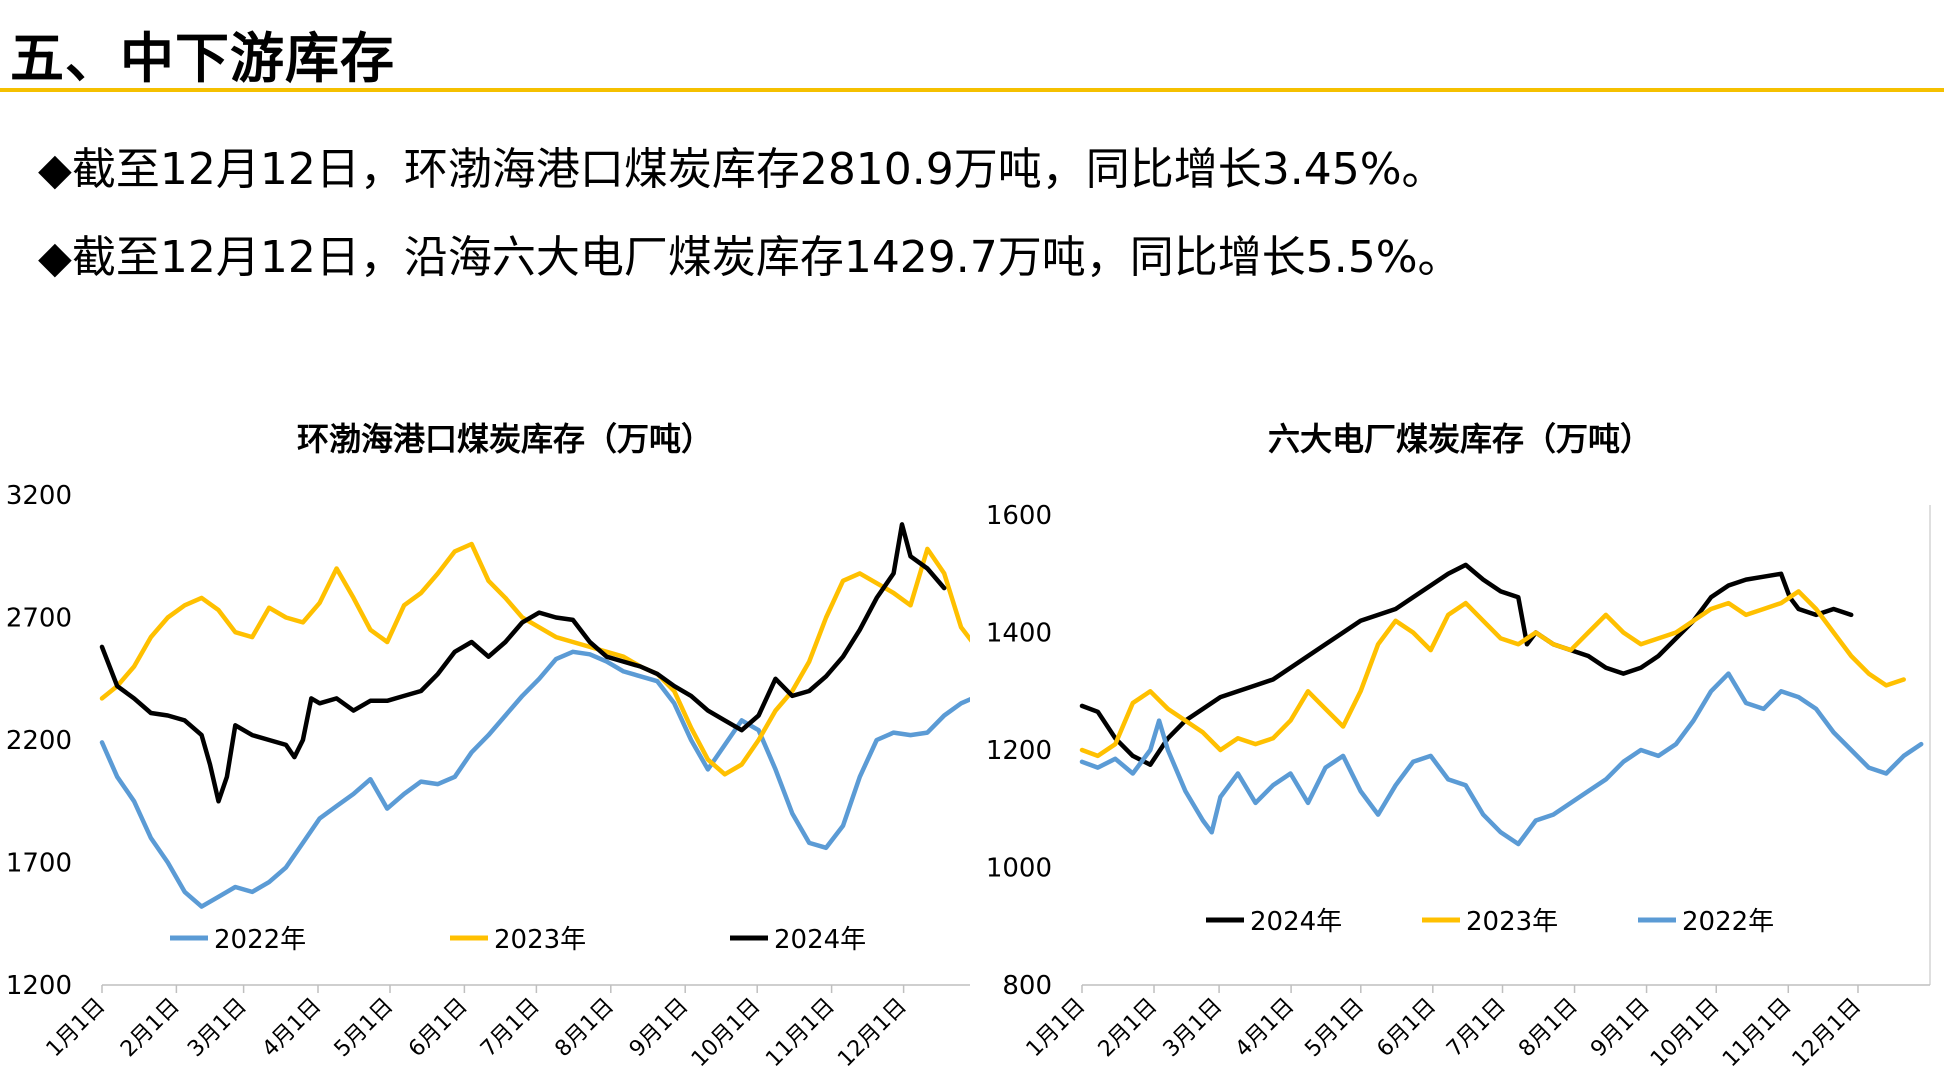 The width and height of the screenshot is (1944, 1086). I want to click on y-tick-label: 1600, so click(1019, 516).